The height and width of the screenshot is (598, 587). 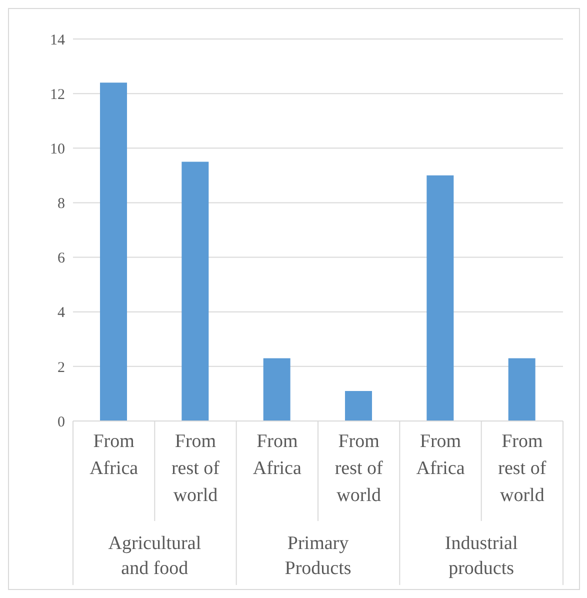 What do you see at coordinates (61, 422) in the screenshot?
I see `y-tick-label: 0` at bounding box center [61, 422].